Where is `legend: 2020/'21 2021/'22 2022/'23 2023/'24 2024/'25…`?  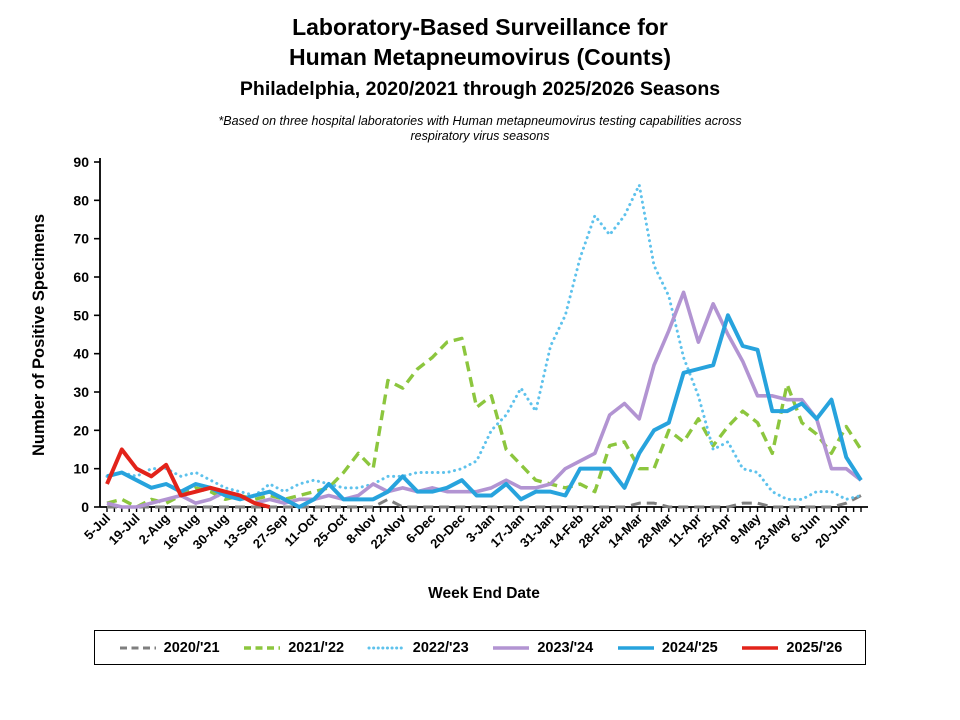 legend: 2020/'21 2021/'22 2022/'23 2023/'24 2024/'25… is located at coordinates (480, 647).